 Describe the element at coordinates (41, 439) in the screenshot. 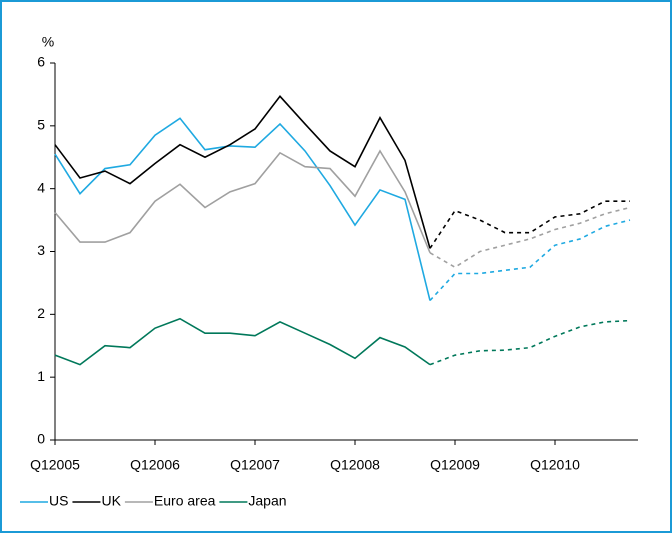

I see `y-tick-label: 0` at that location.